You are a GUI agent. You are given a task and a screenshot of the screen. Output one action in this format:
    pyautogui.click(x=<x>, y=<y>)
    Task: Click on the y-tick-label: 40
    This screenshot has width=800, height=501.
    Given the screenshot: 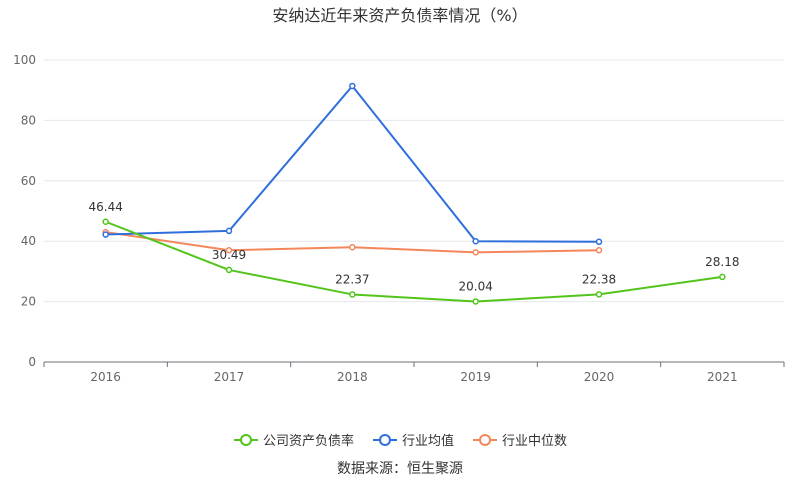 What is the action you would take?
    pyautogui.click(x=28, y=241)
    